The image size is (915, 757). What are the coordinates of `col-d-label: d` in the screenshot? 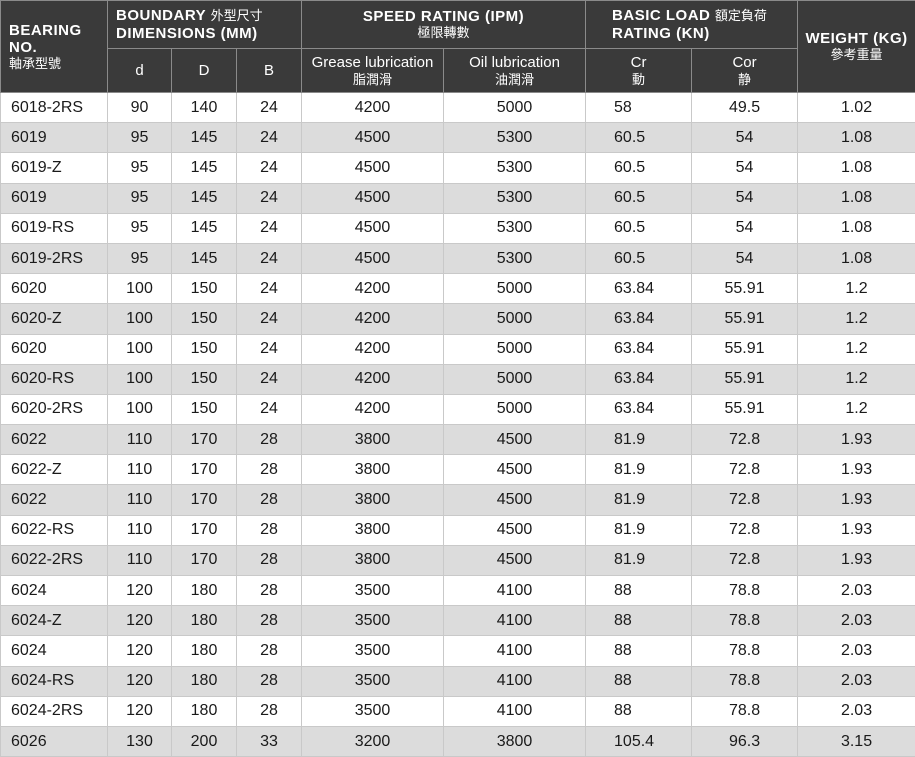 It's located at (139, 70).